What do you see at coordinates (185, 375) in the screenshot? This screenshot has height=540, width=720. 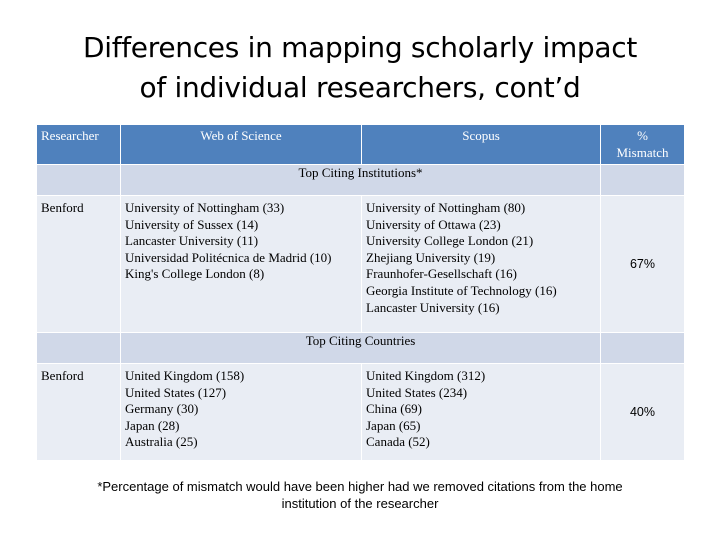 I see `list-item: United Kingdom (158)` at bounding box center [185, 375].